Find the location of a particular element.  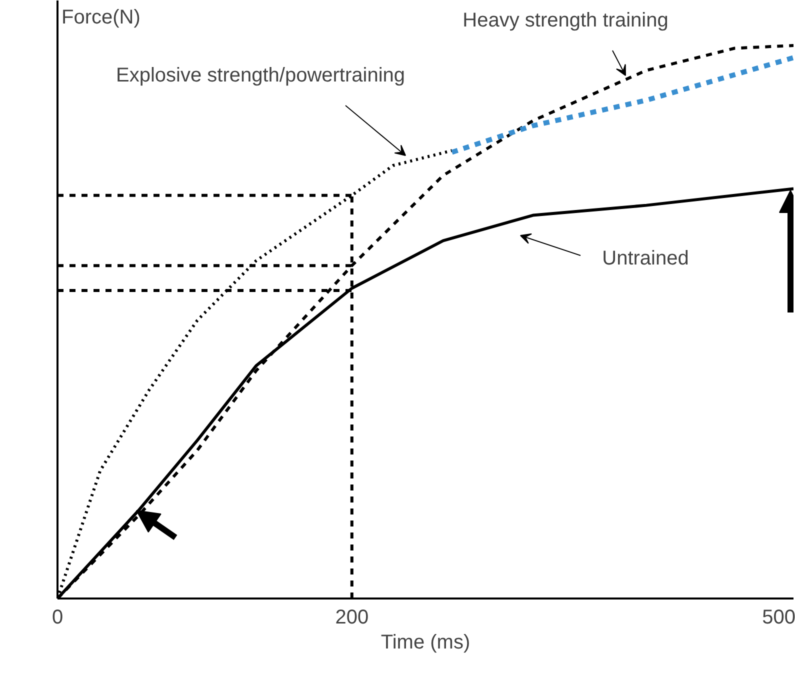

text: Heavy strength training is located at coordinates (565, 21).